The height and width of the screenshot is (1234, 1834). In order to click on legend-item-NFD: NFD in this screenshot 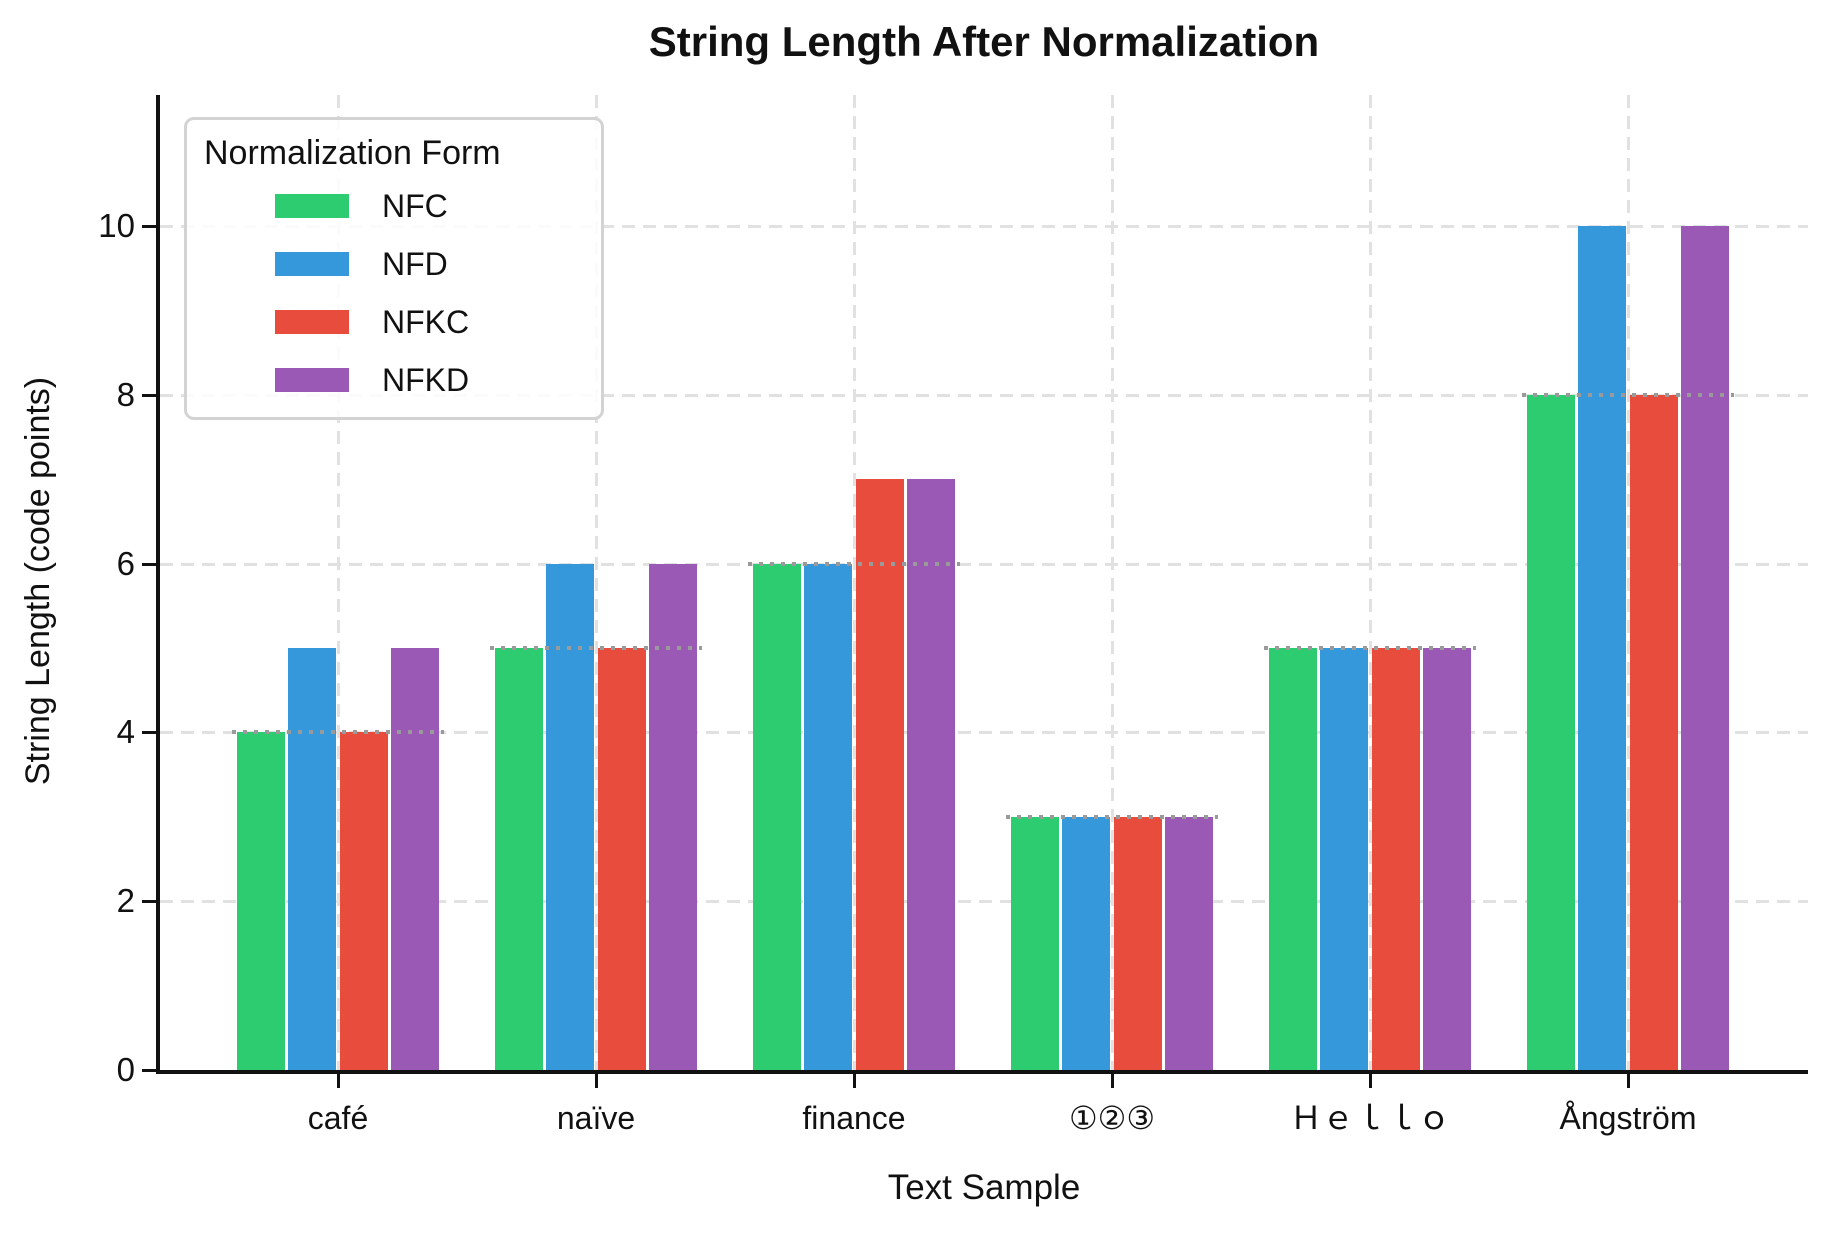, I will do `click(394, 264)`.